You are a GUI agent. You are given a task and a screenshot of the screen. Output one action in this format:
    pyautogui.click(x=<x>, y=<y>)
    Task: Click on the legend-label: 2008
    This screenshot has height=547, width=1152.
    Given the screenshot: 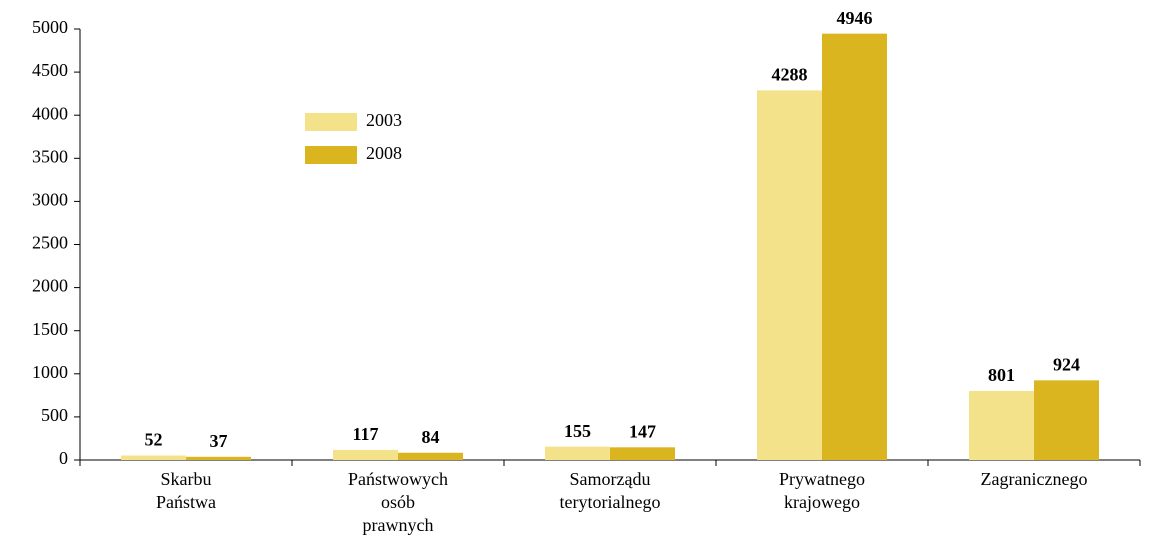 What is the action you would take?
    pyautogui.click(x=384, y=153)
    